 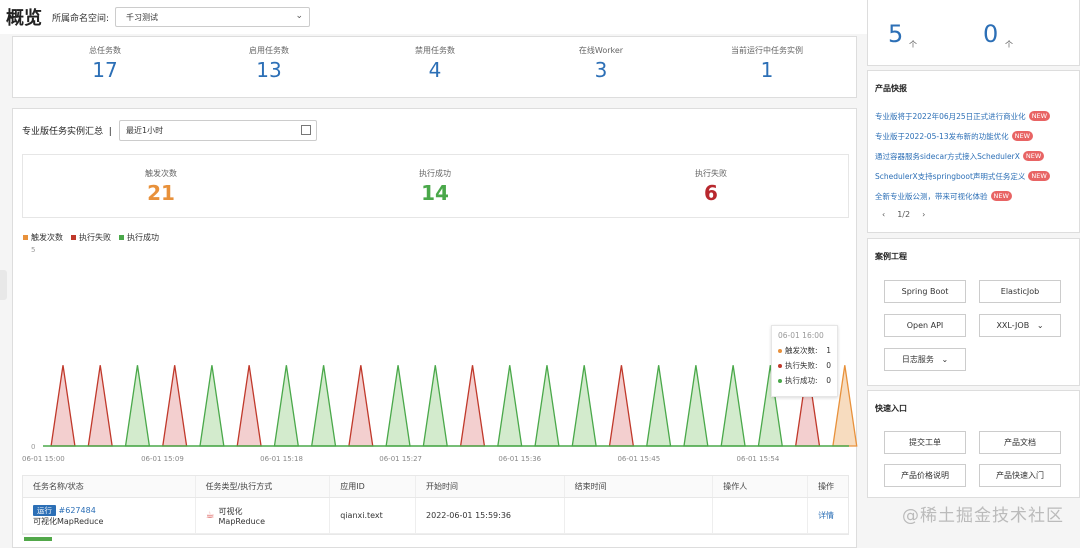 What do you see at coordinates (925, 325) in the screenshot?
I see `open-api-button: Open API` at bounding box center [925, 325].